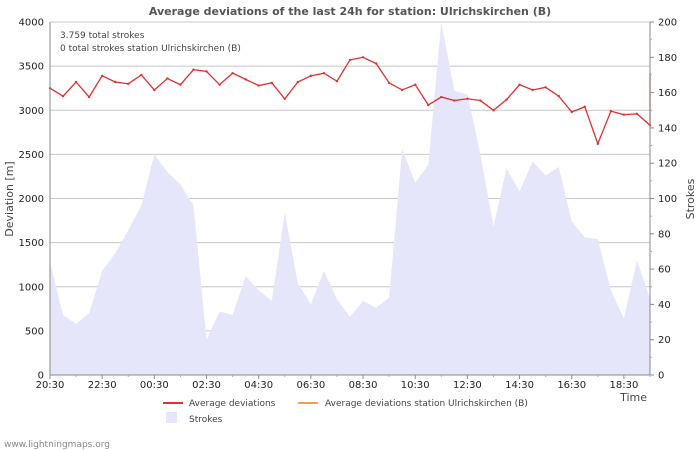 This screenshot has width=700, height=450. I want to click on y-right-tick-label: 40, so click(664, 305).